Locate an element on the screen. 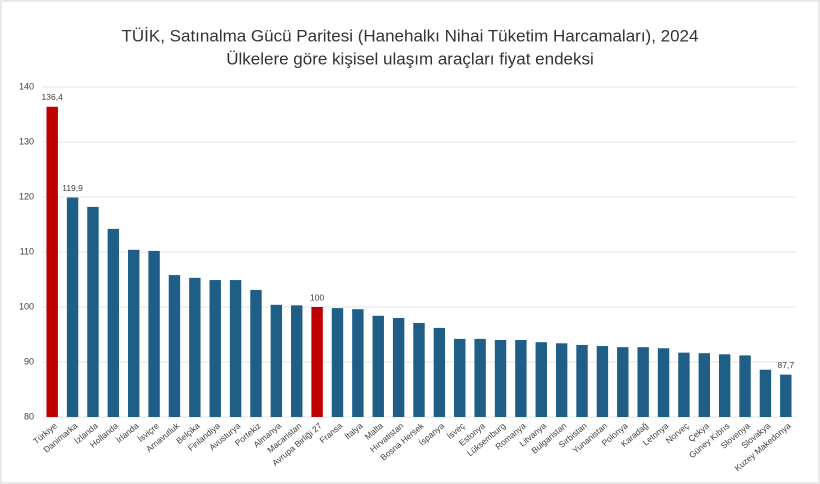  value-label: 136,4 is located at coordinates (53, 97).